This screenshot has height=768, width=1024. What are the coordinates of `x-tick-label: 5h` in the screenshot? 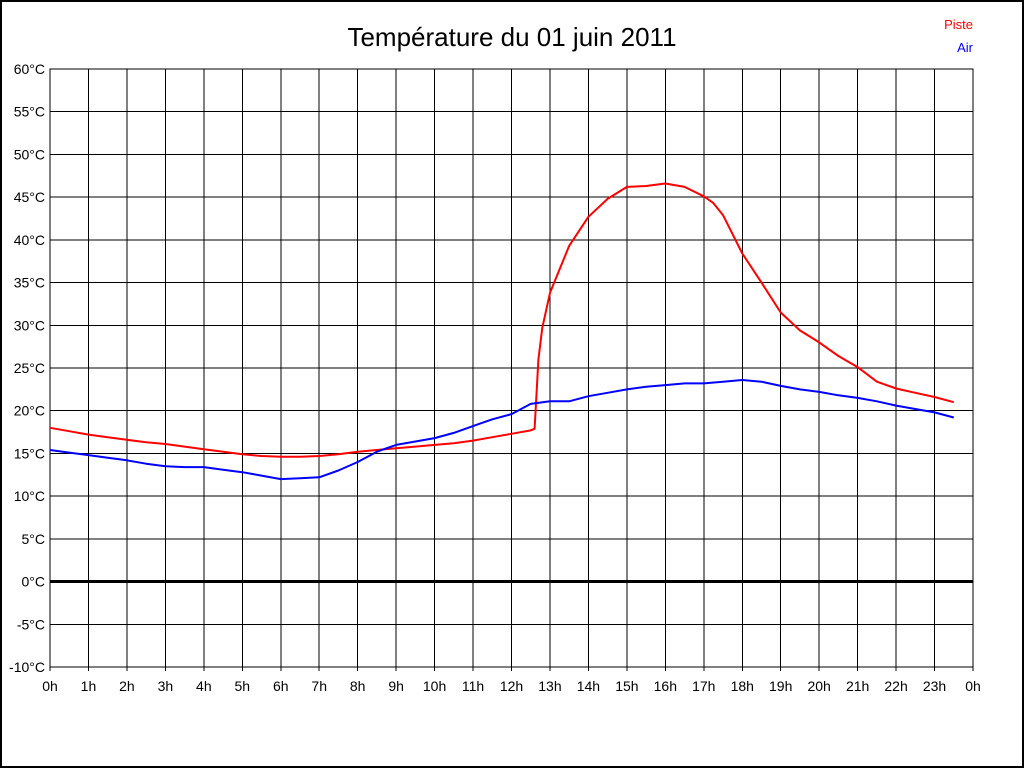 It's located at (243, 686).